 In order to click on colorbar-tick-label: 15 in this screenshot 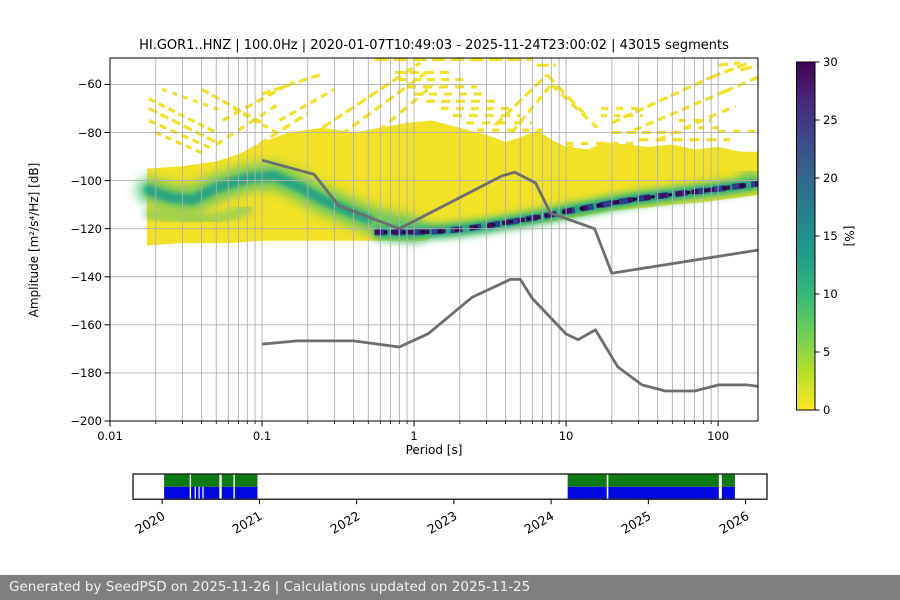, I will do `click(830, 236)`.